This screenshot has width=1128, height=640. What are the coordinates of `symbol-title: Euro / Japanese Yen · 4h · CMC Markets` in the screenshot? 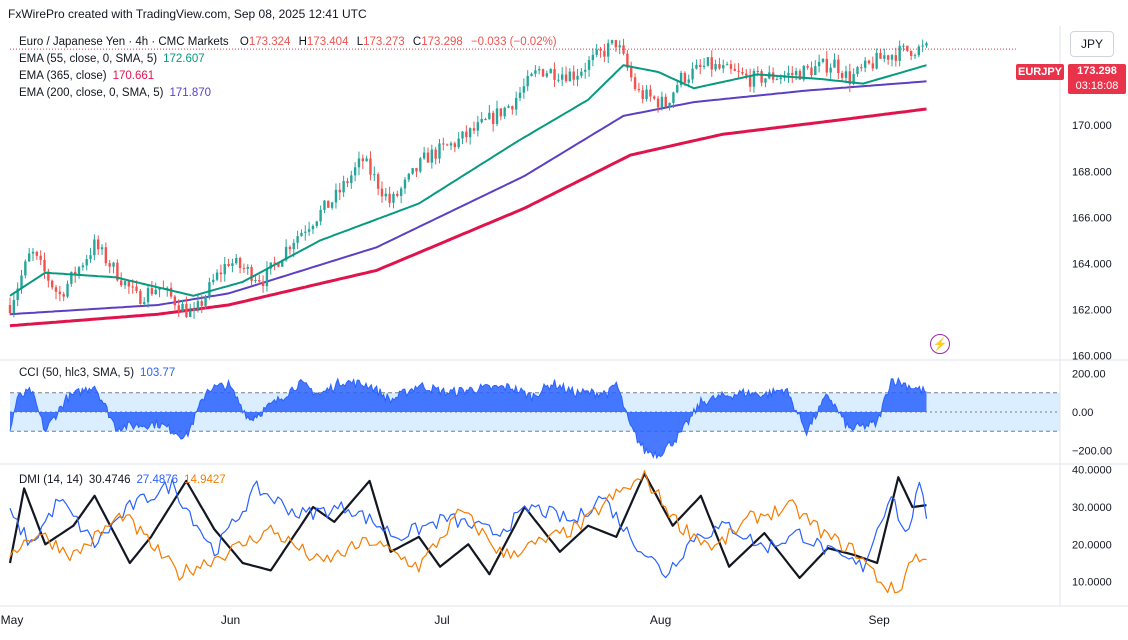 It's located at (124, 42).